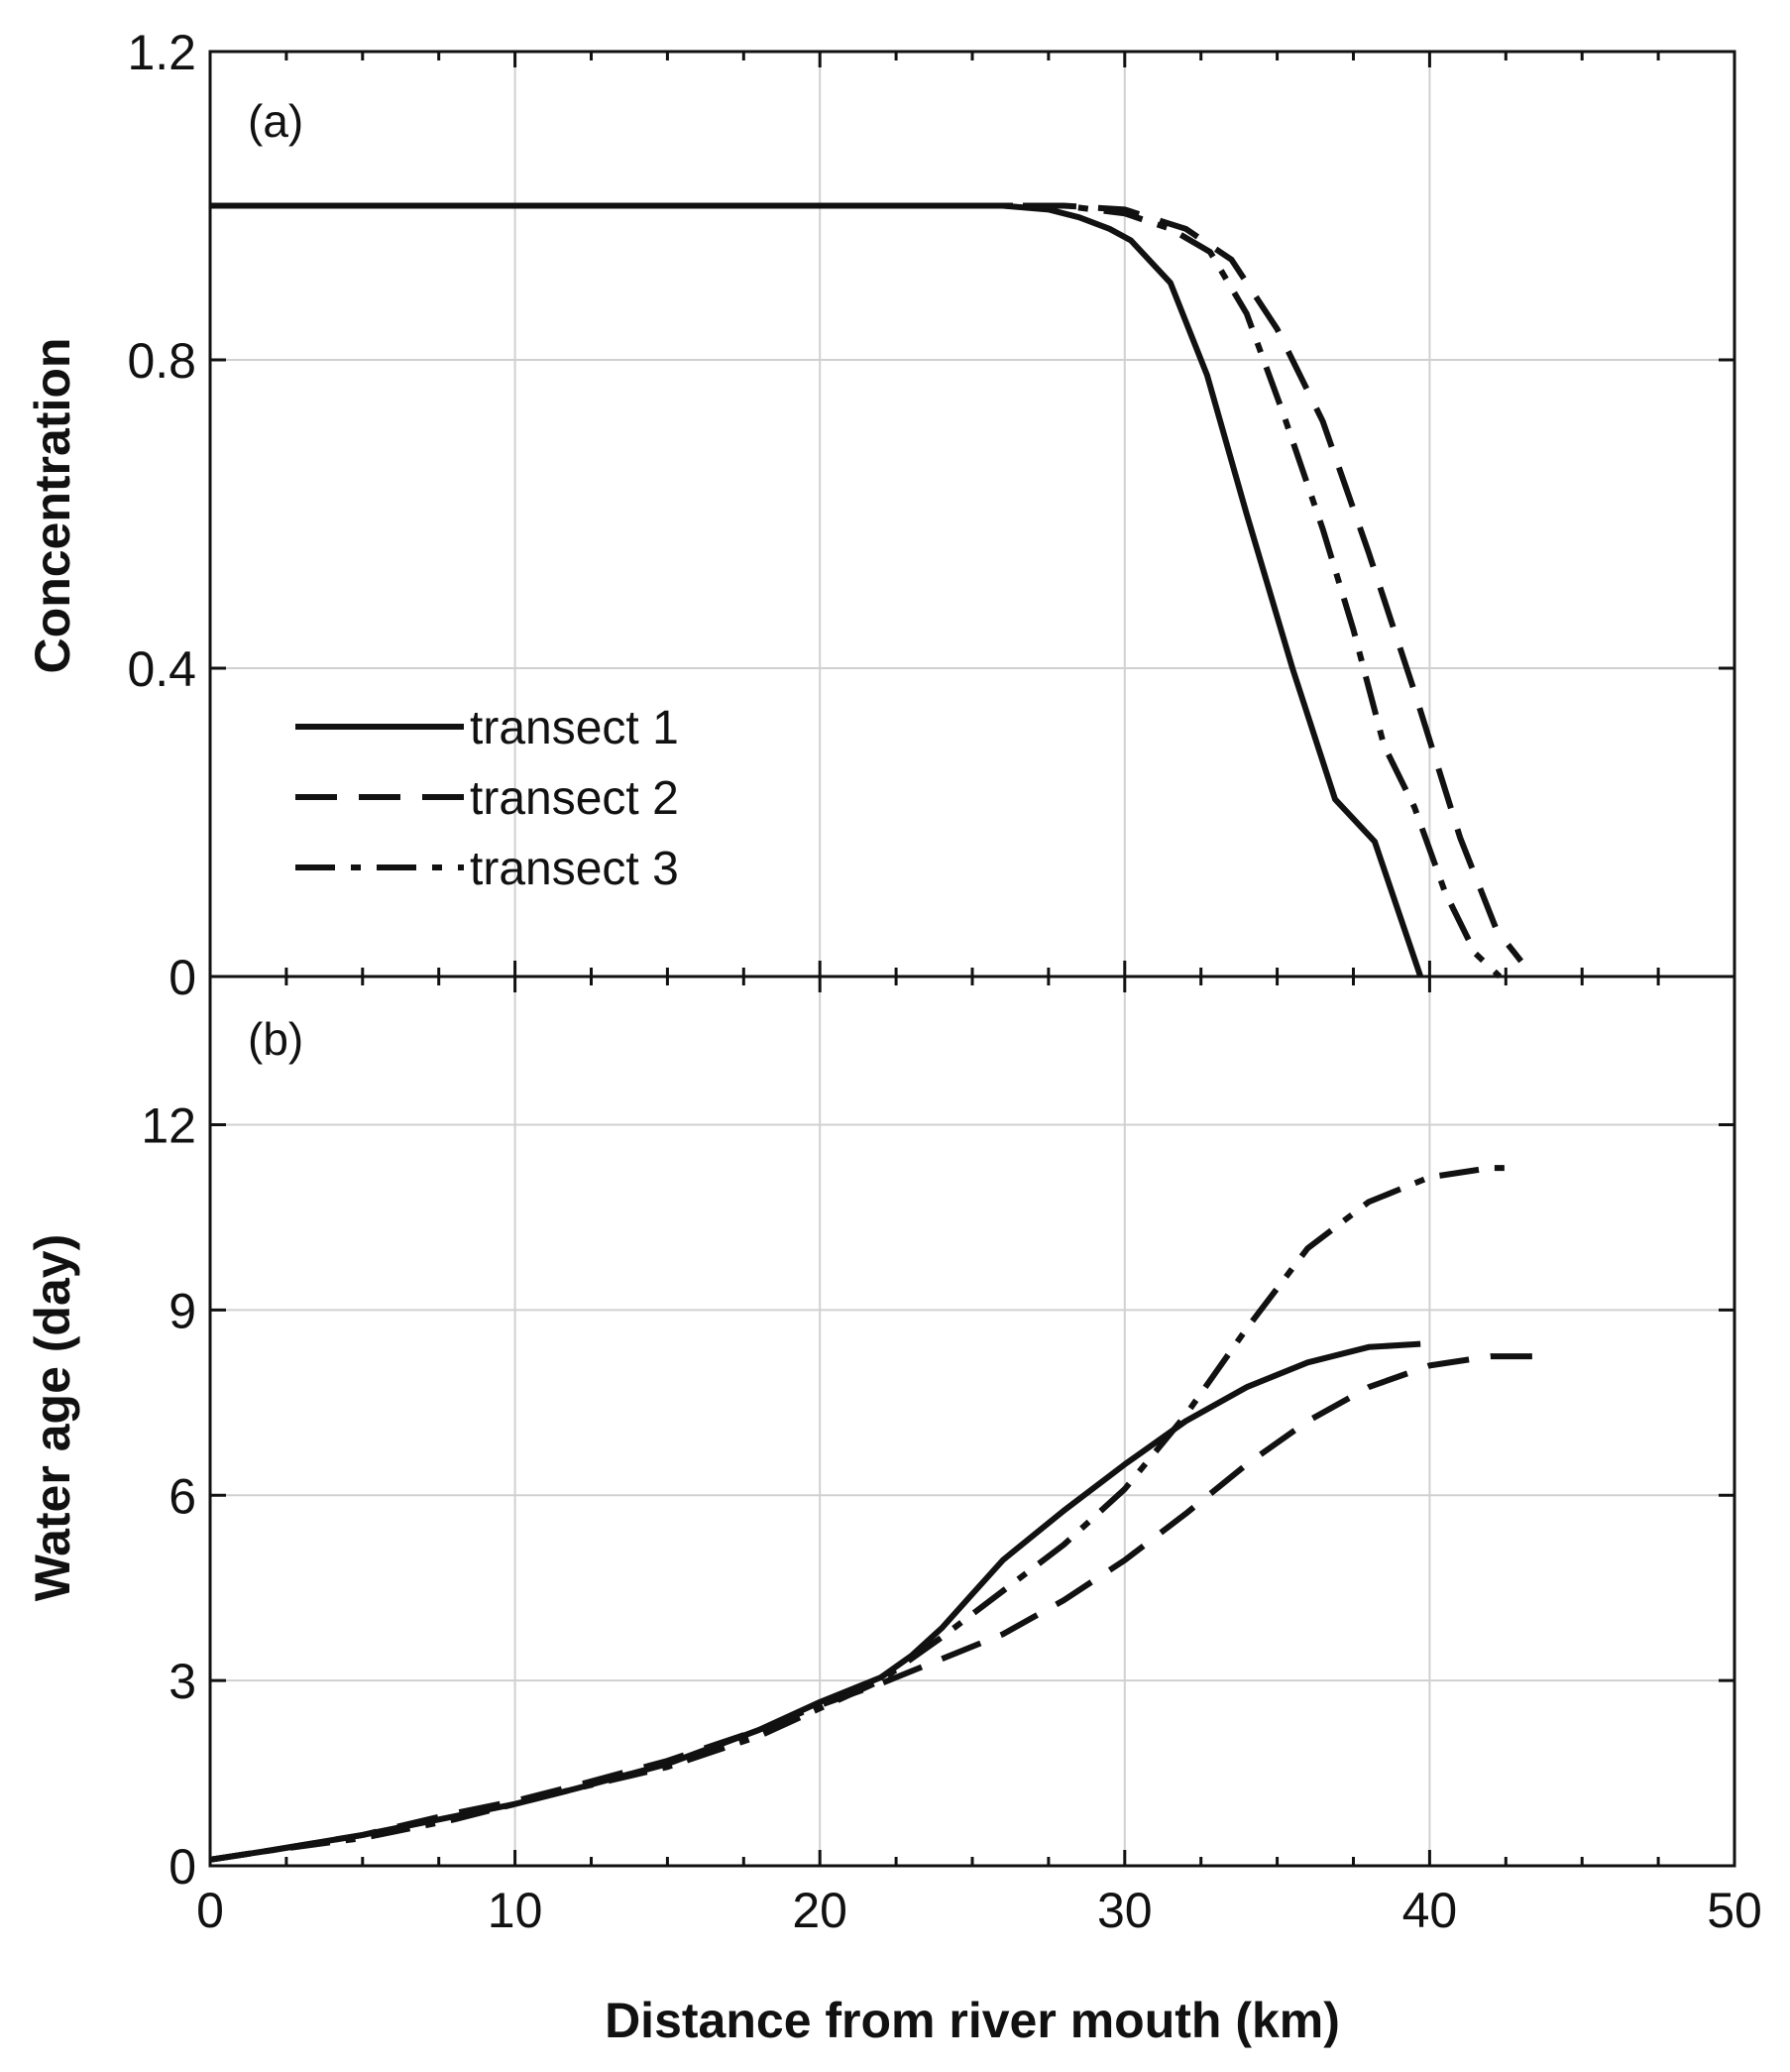  What do you see at coordinates (161, 669) in the screenshot?
I see `y-tick-label-a-1: 0.4` at bounding box center [161, 669].